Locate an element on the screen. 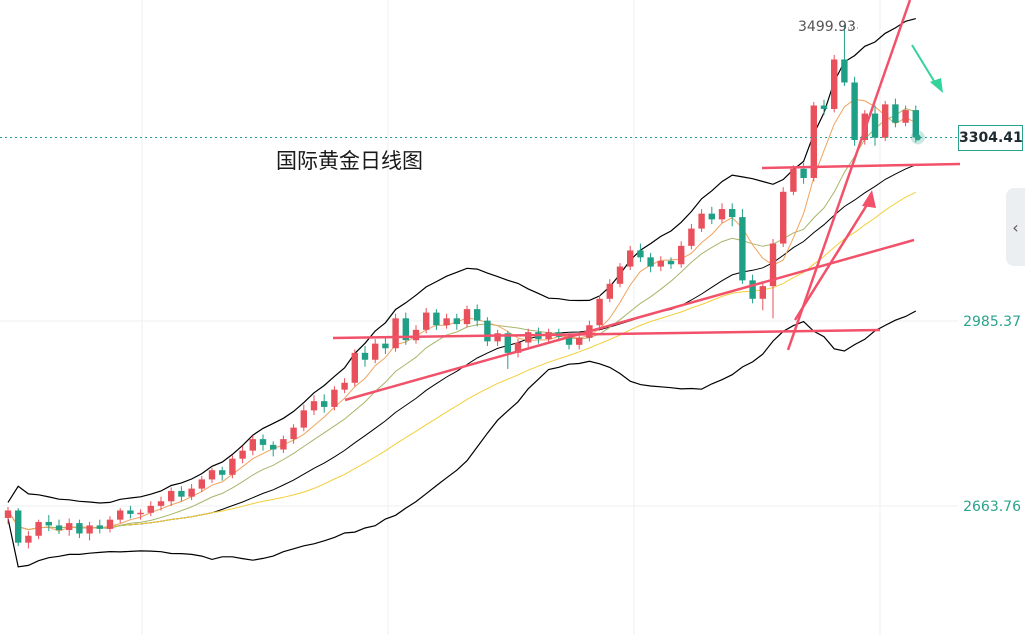 The height and width of the screenshot is (635, 1025). chart-title: 国际黄金日线图 is located at coordinates (349, 161).